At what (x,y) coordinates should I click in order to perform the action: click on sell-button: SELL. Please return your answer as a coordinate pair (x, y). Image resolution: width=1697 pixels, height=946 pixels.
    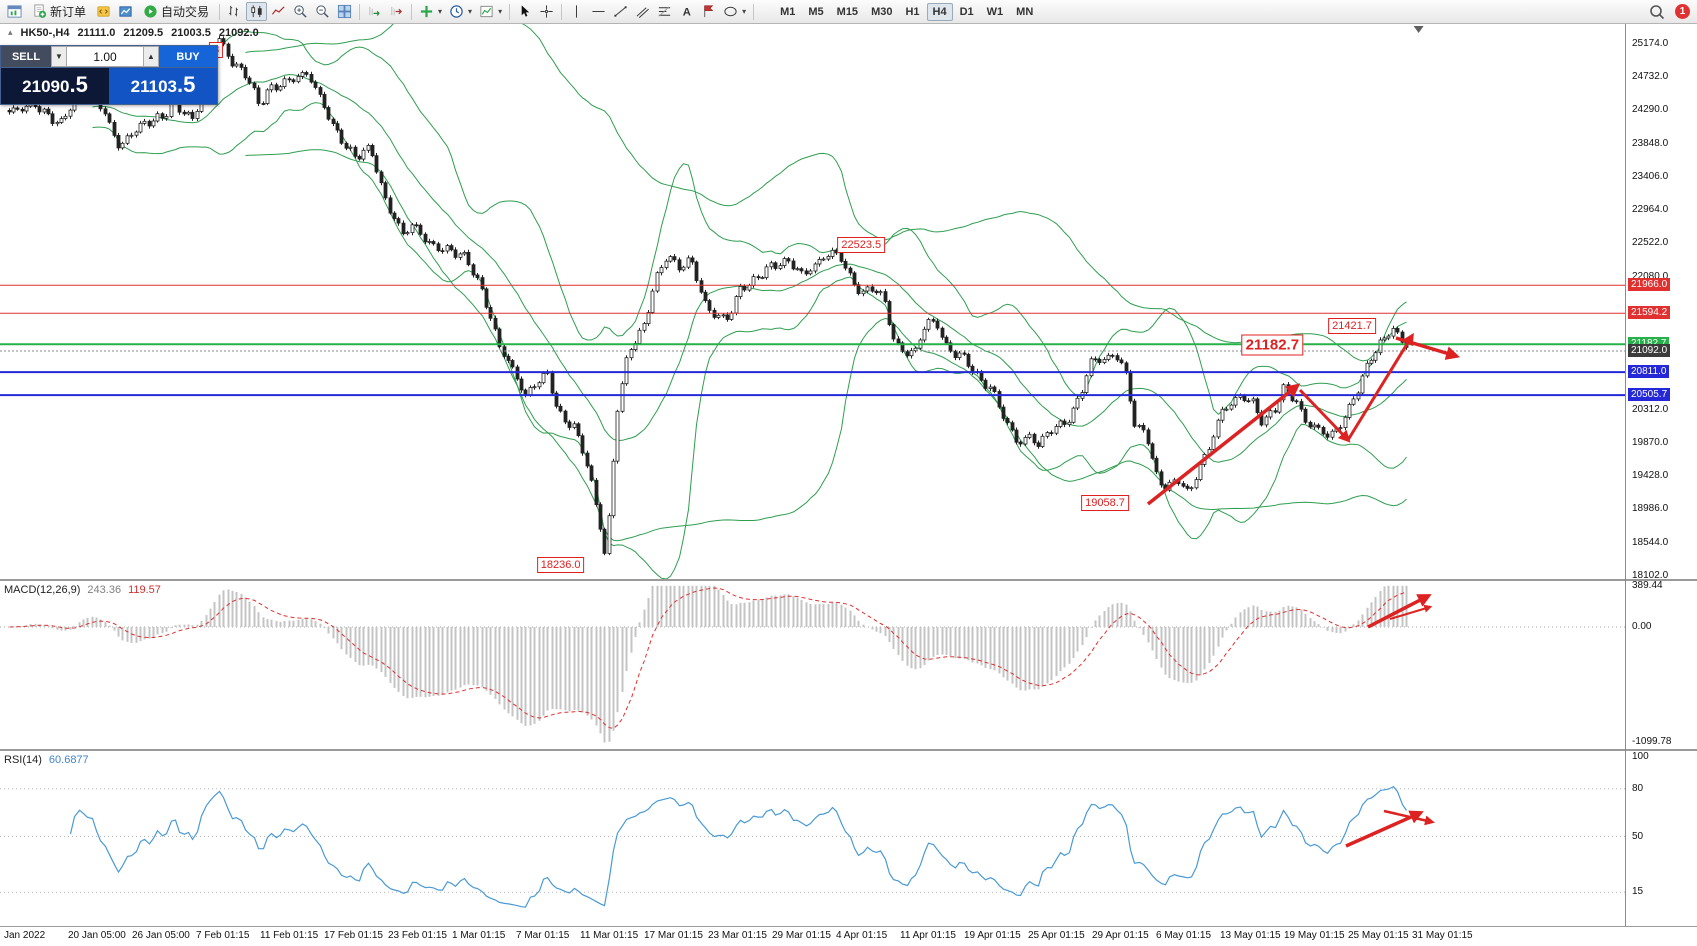
    Looking at the image, I should click on (26, 56).